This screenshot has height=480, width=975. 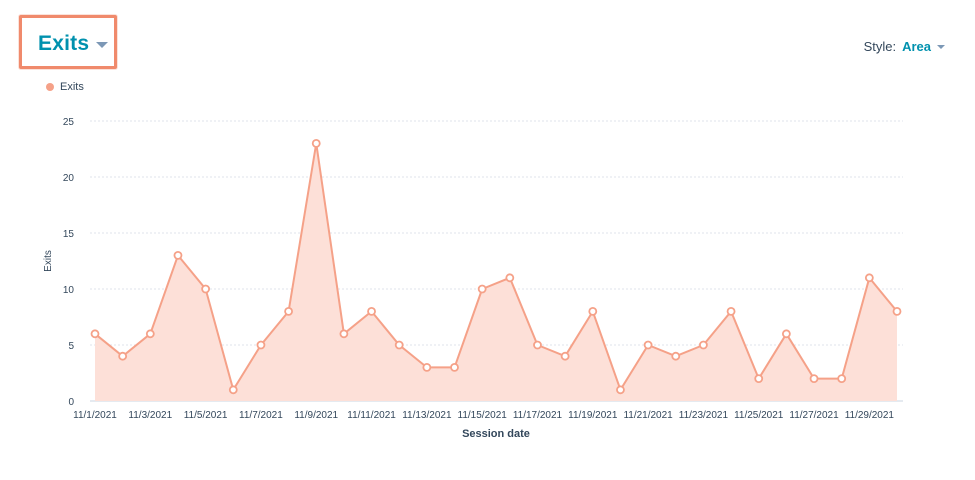 What do you see at coordinates (72, 87) in the screenshot?
I see `legend-label: Exits` at bounding box center [72, 87].